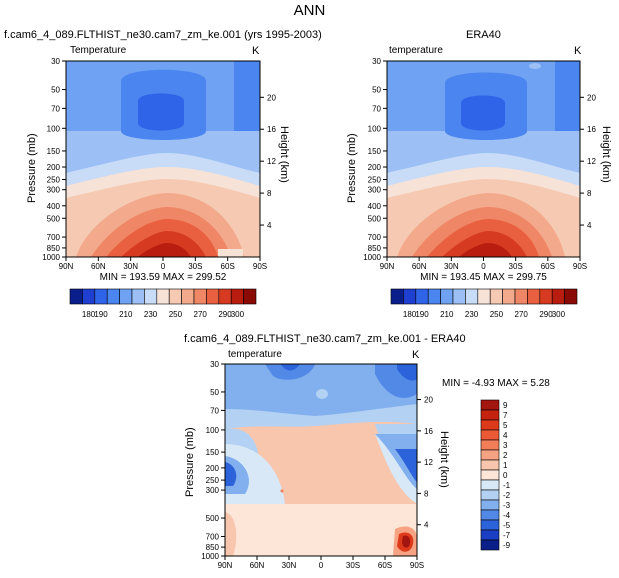 The height and width of the screenshot is (578, 619). I want to click on obs-ytick-label: 70, so click(376, 108).